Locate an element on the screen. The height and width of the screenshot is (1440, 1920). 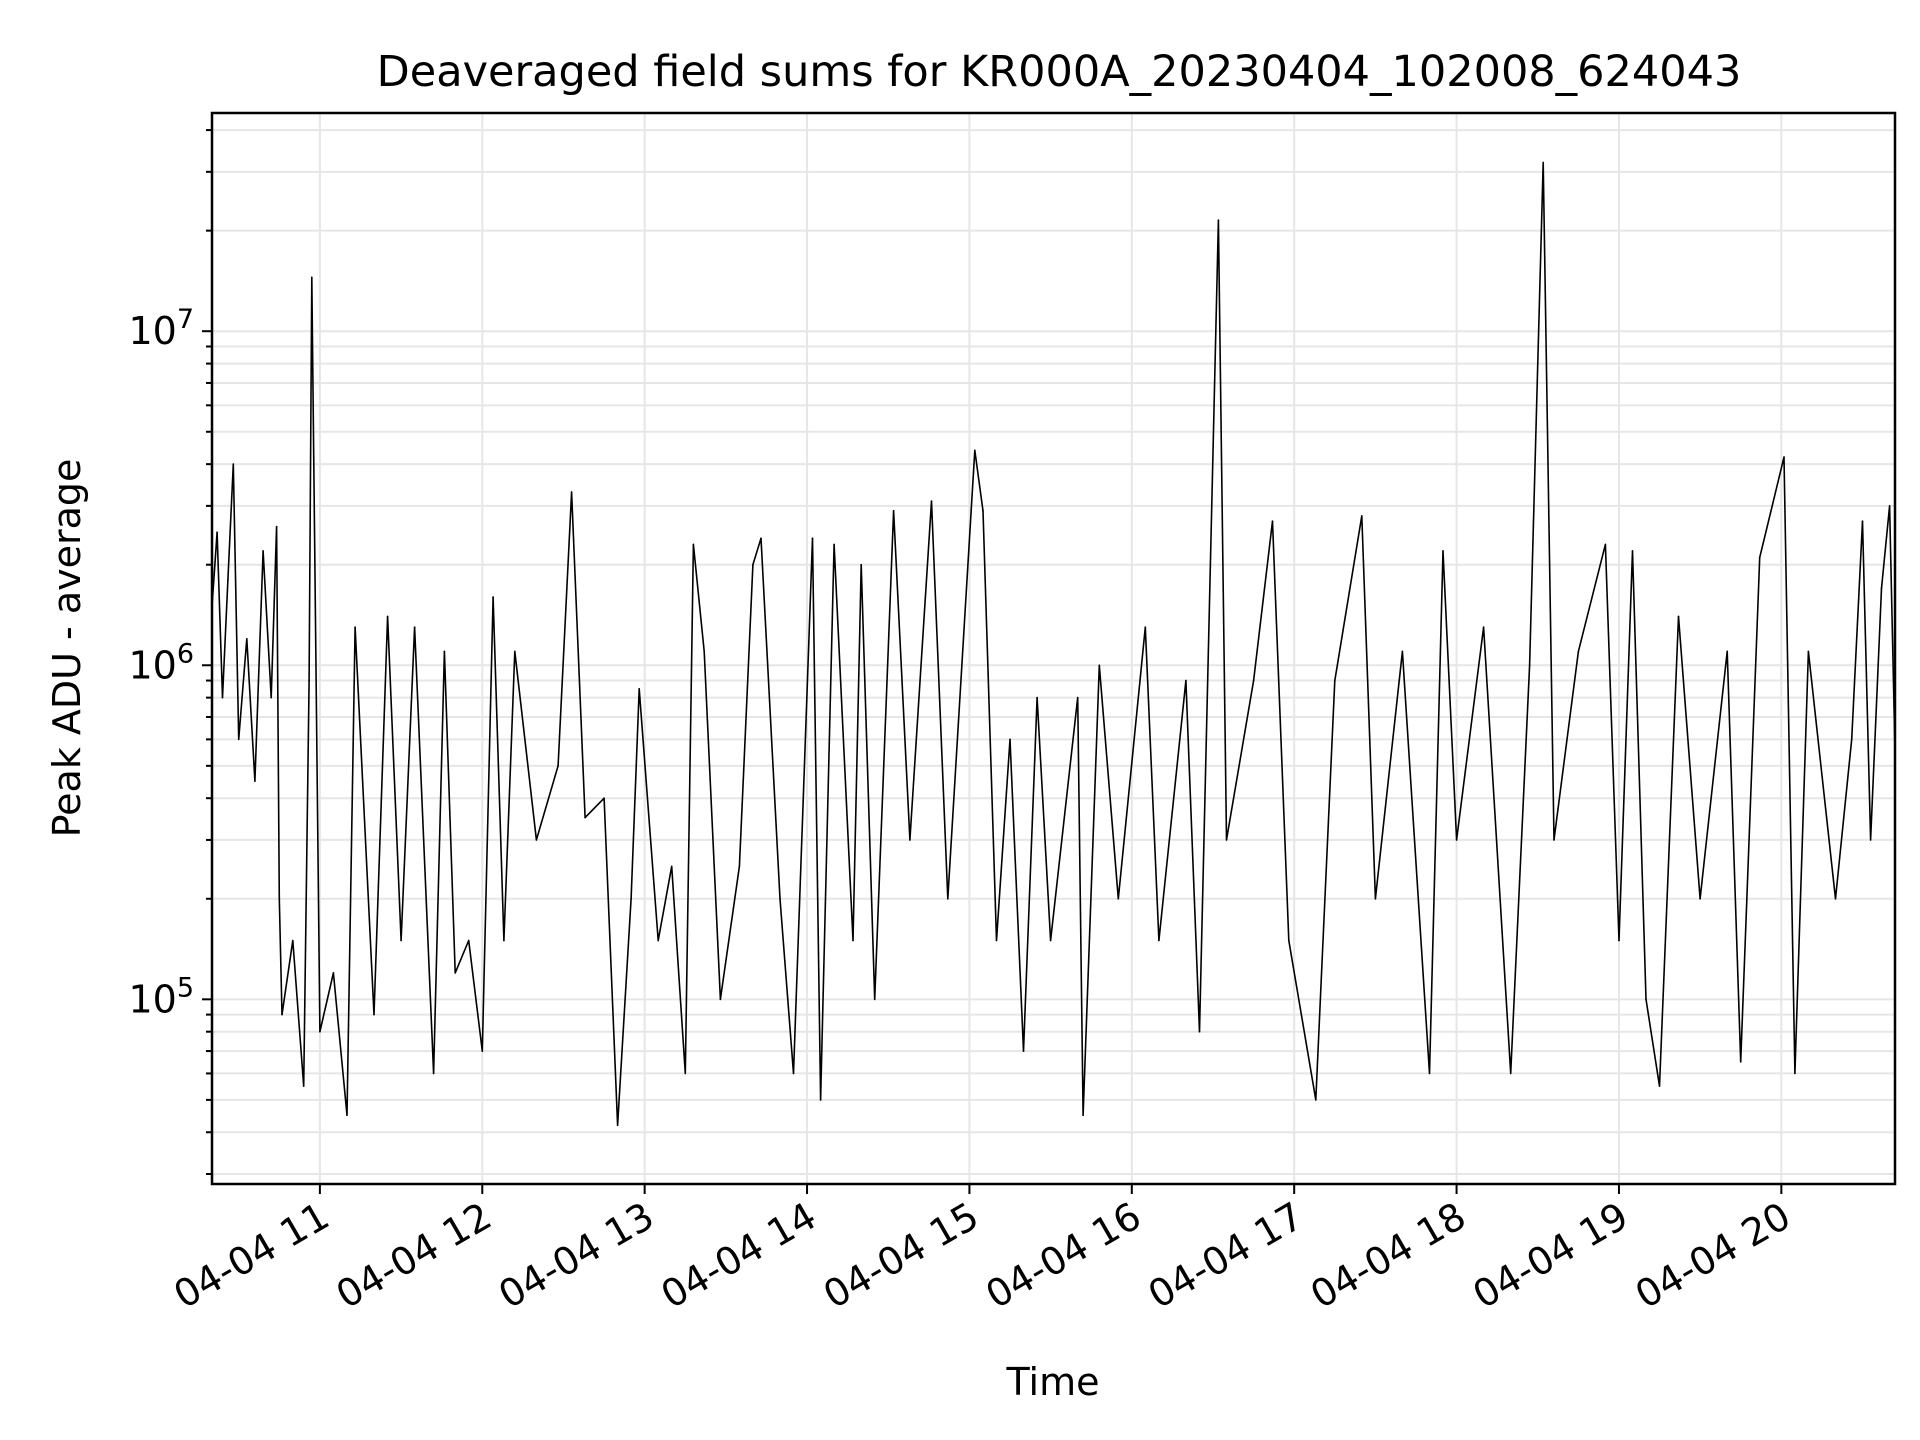
y-axis-label: Peak ADU - average is located at coordinates (67, 648).